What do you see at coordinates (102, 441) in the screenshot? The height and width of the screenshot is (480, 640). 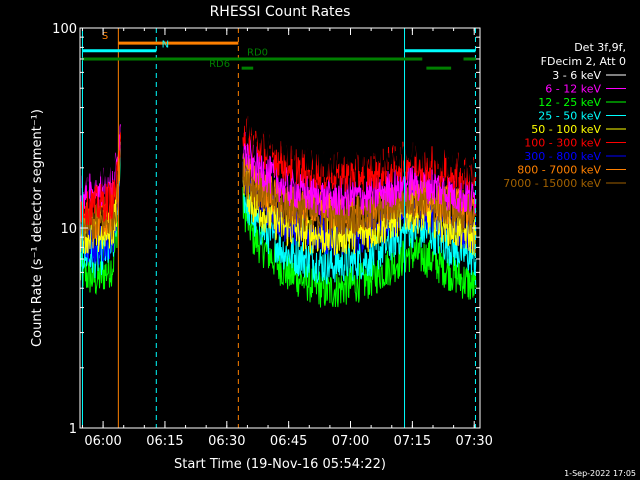 I see `x-tick-label: 06:00` at bounding box center [102, 441].